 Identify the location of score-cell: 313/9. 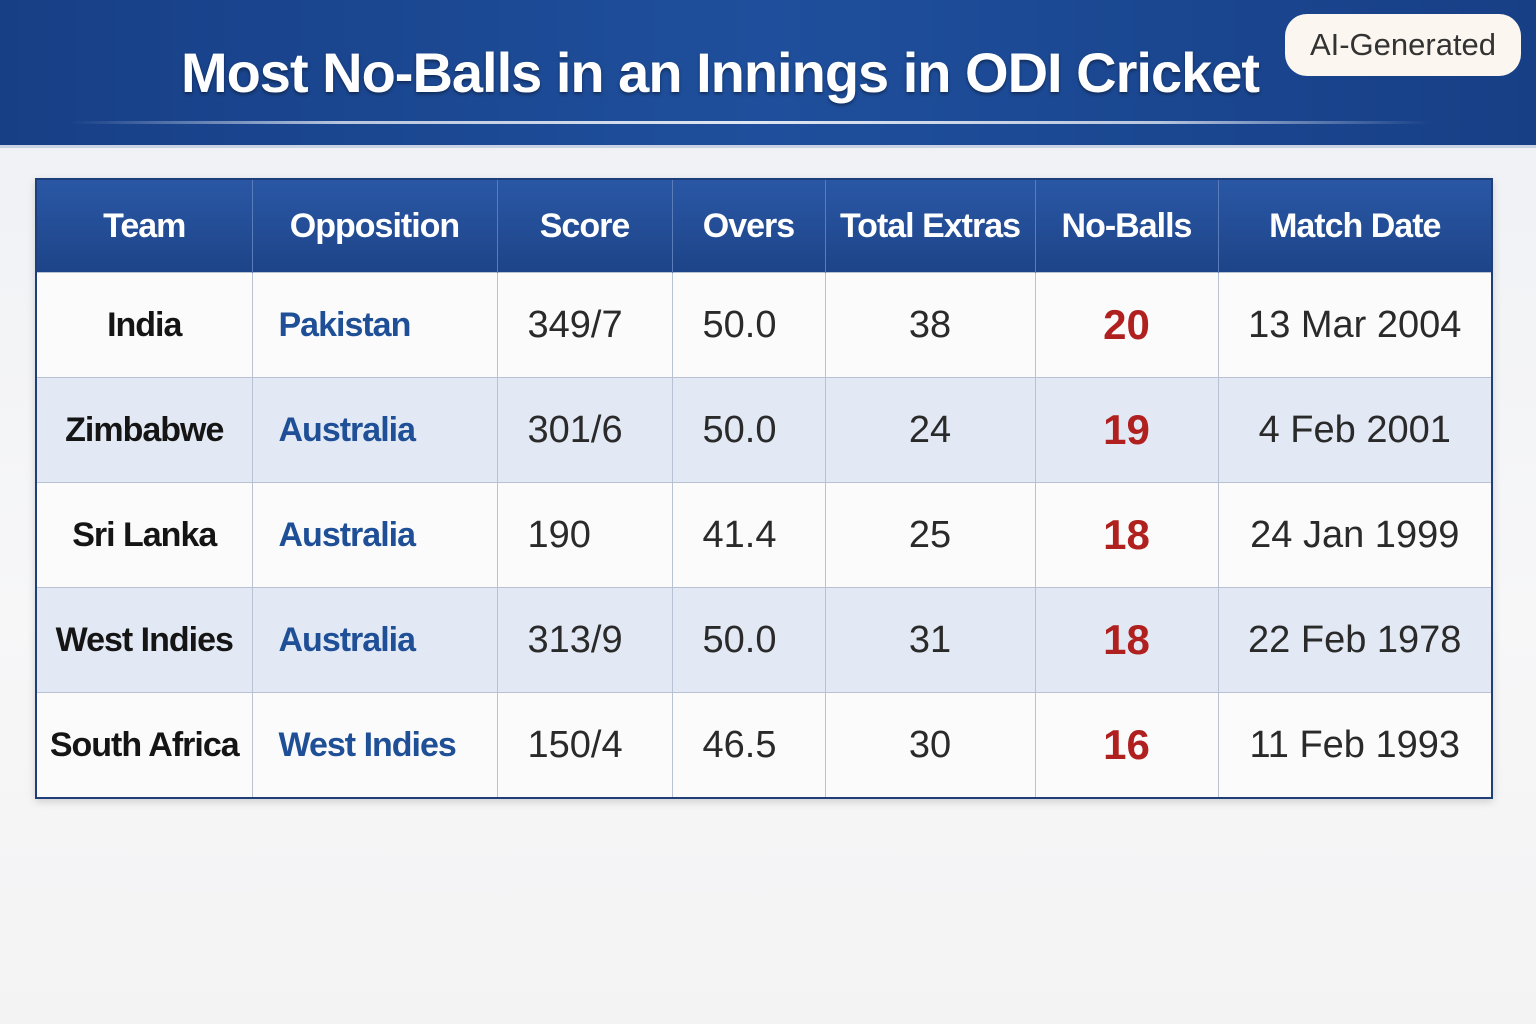
(584, 640).